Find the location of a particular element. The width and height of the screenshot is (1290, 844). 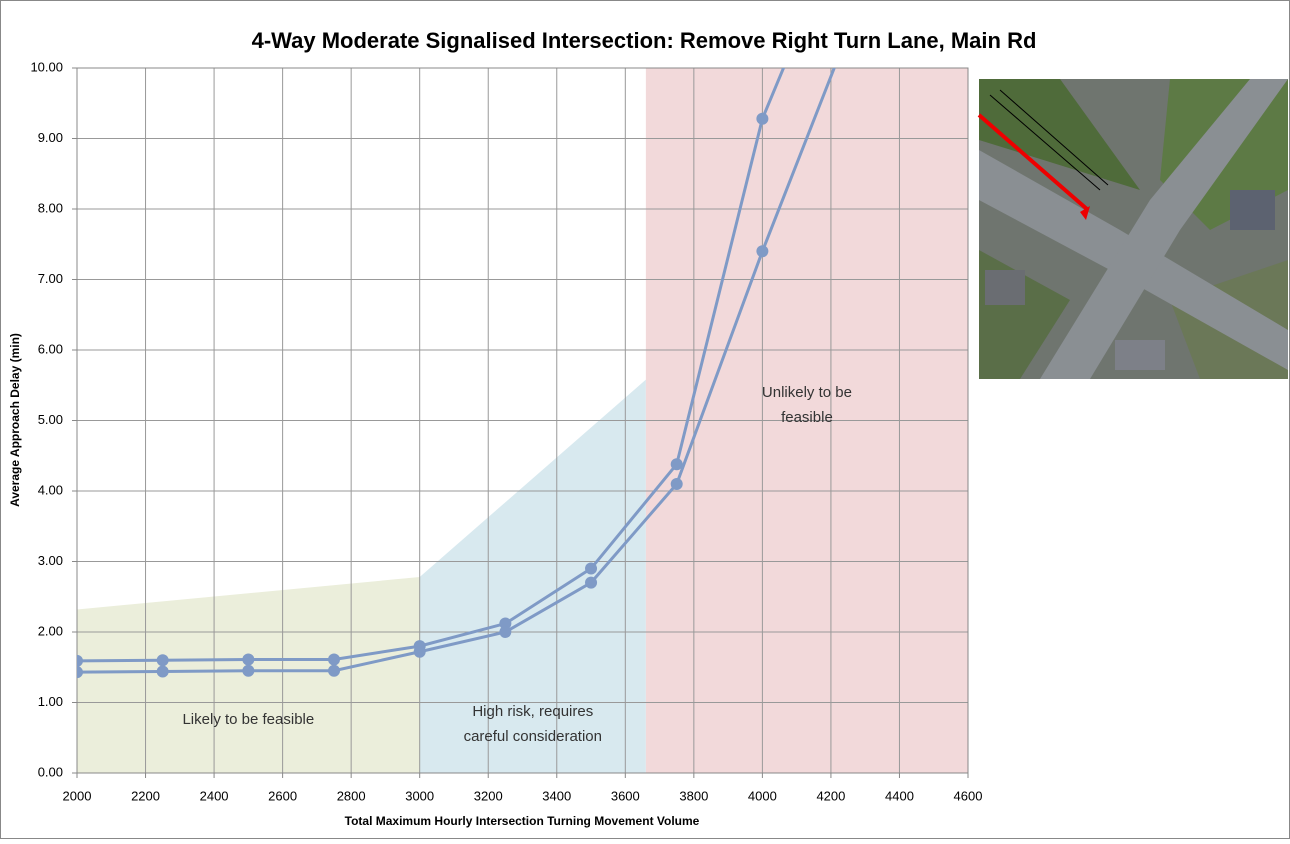

x-tick-label: 3800 is located at coordinates (693, 795).